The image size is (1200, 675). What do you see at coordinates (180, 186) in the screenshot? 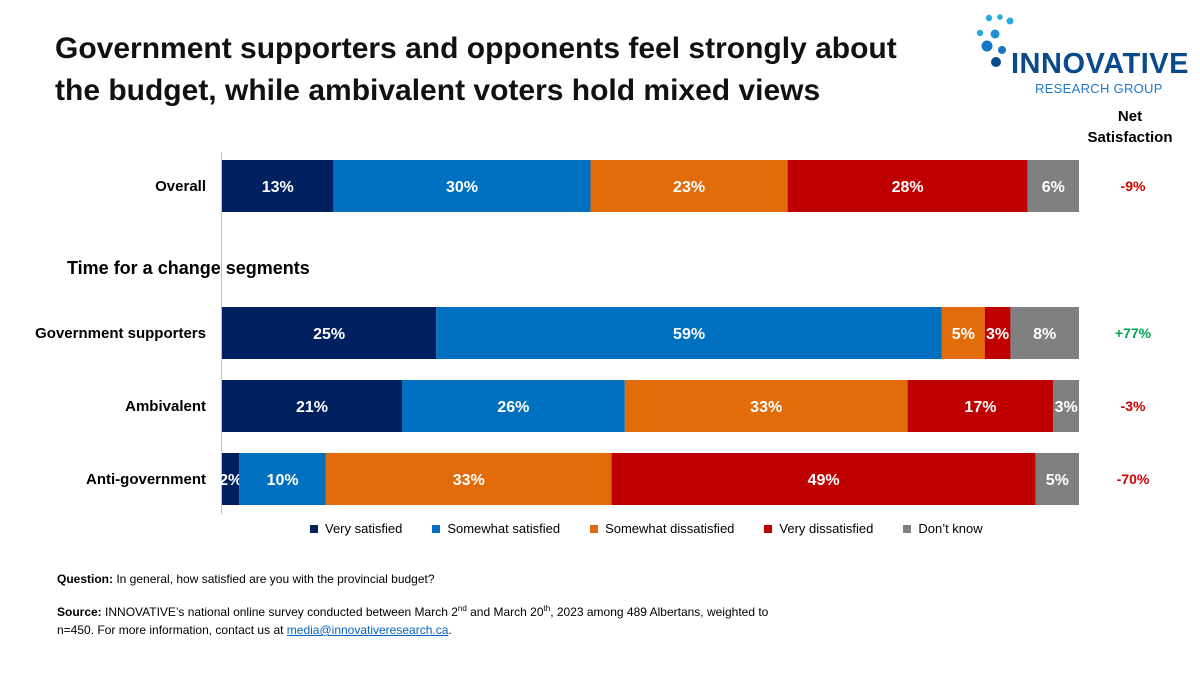
I see `category-label: Overall` at bounding box center [180, 186].